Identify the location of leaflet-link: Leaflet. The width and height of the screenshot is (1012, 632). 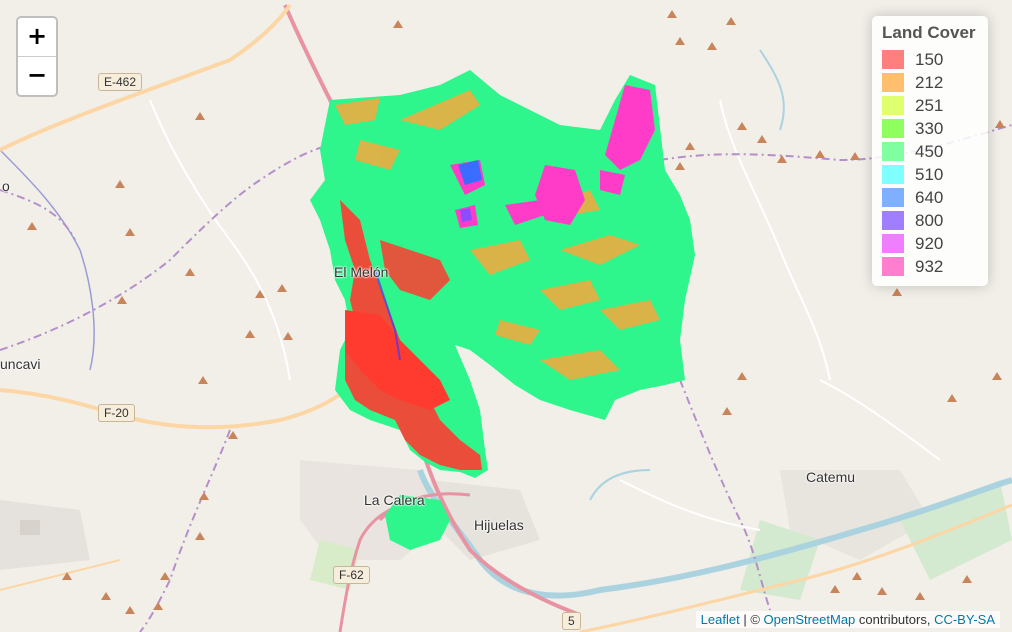
(720, 619).